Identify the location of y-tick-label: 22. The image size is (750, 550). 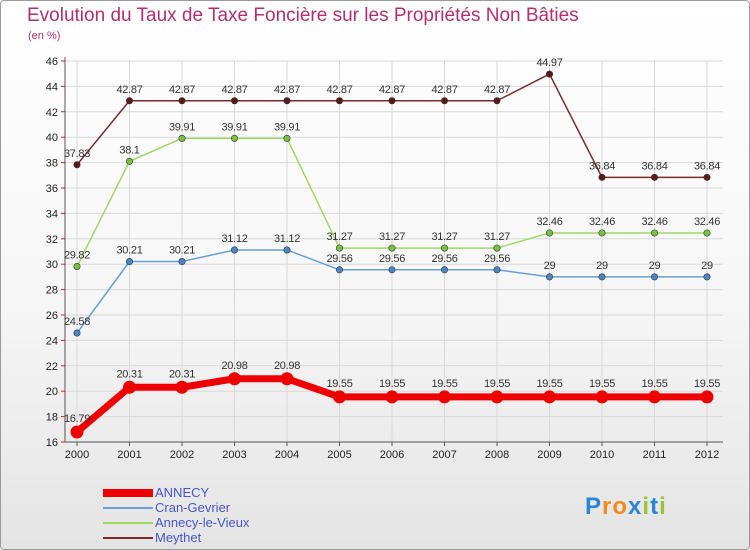
(52, 367).